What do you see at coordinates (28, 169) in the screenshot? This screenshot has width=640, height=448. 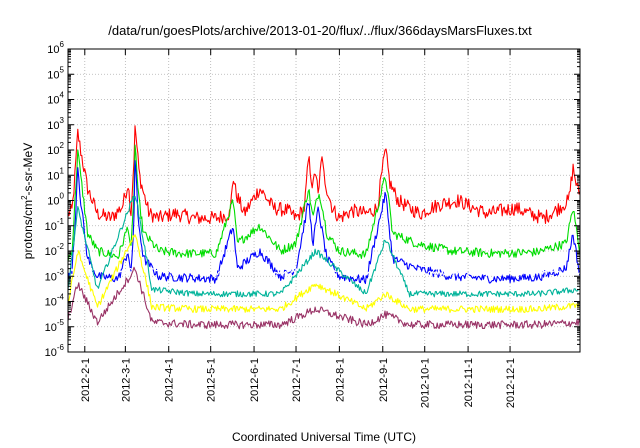 I see `y-axis-label-tail: -s-sr-MeV` at bounding box center [28, 169].